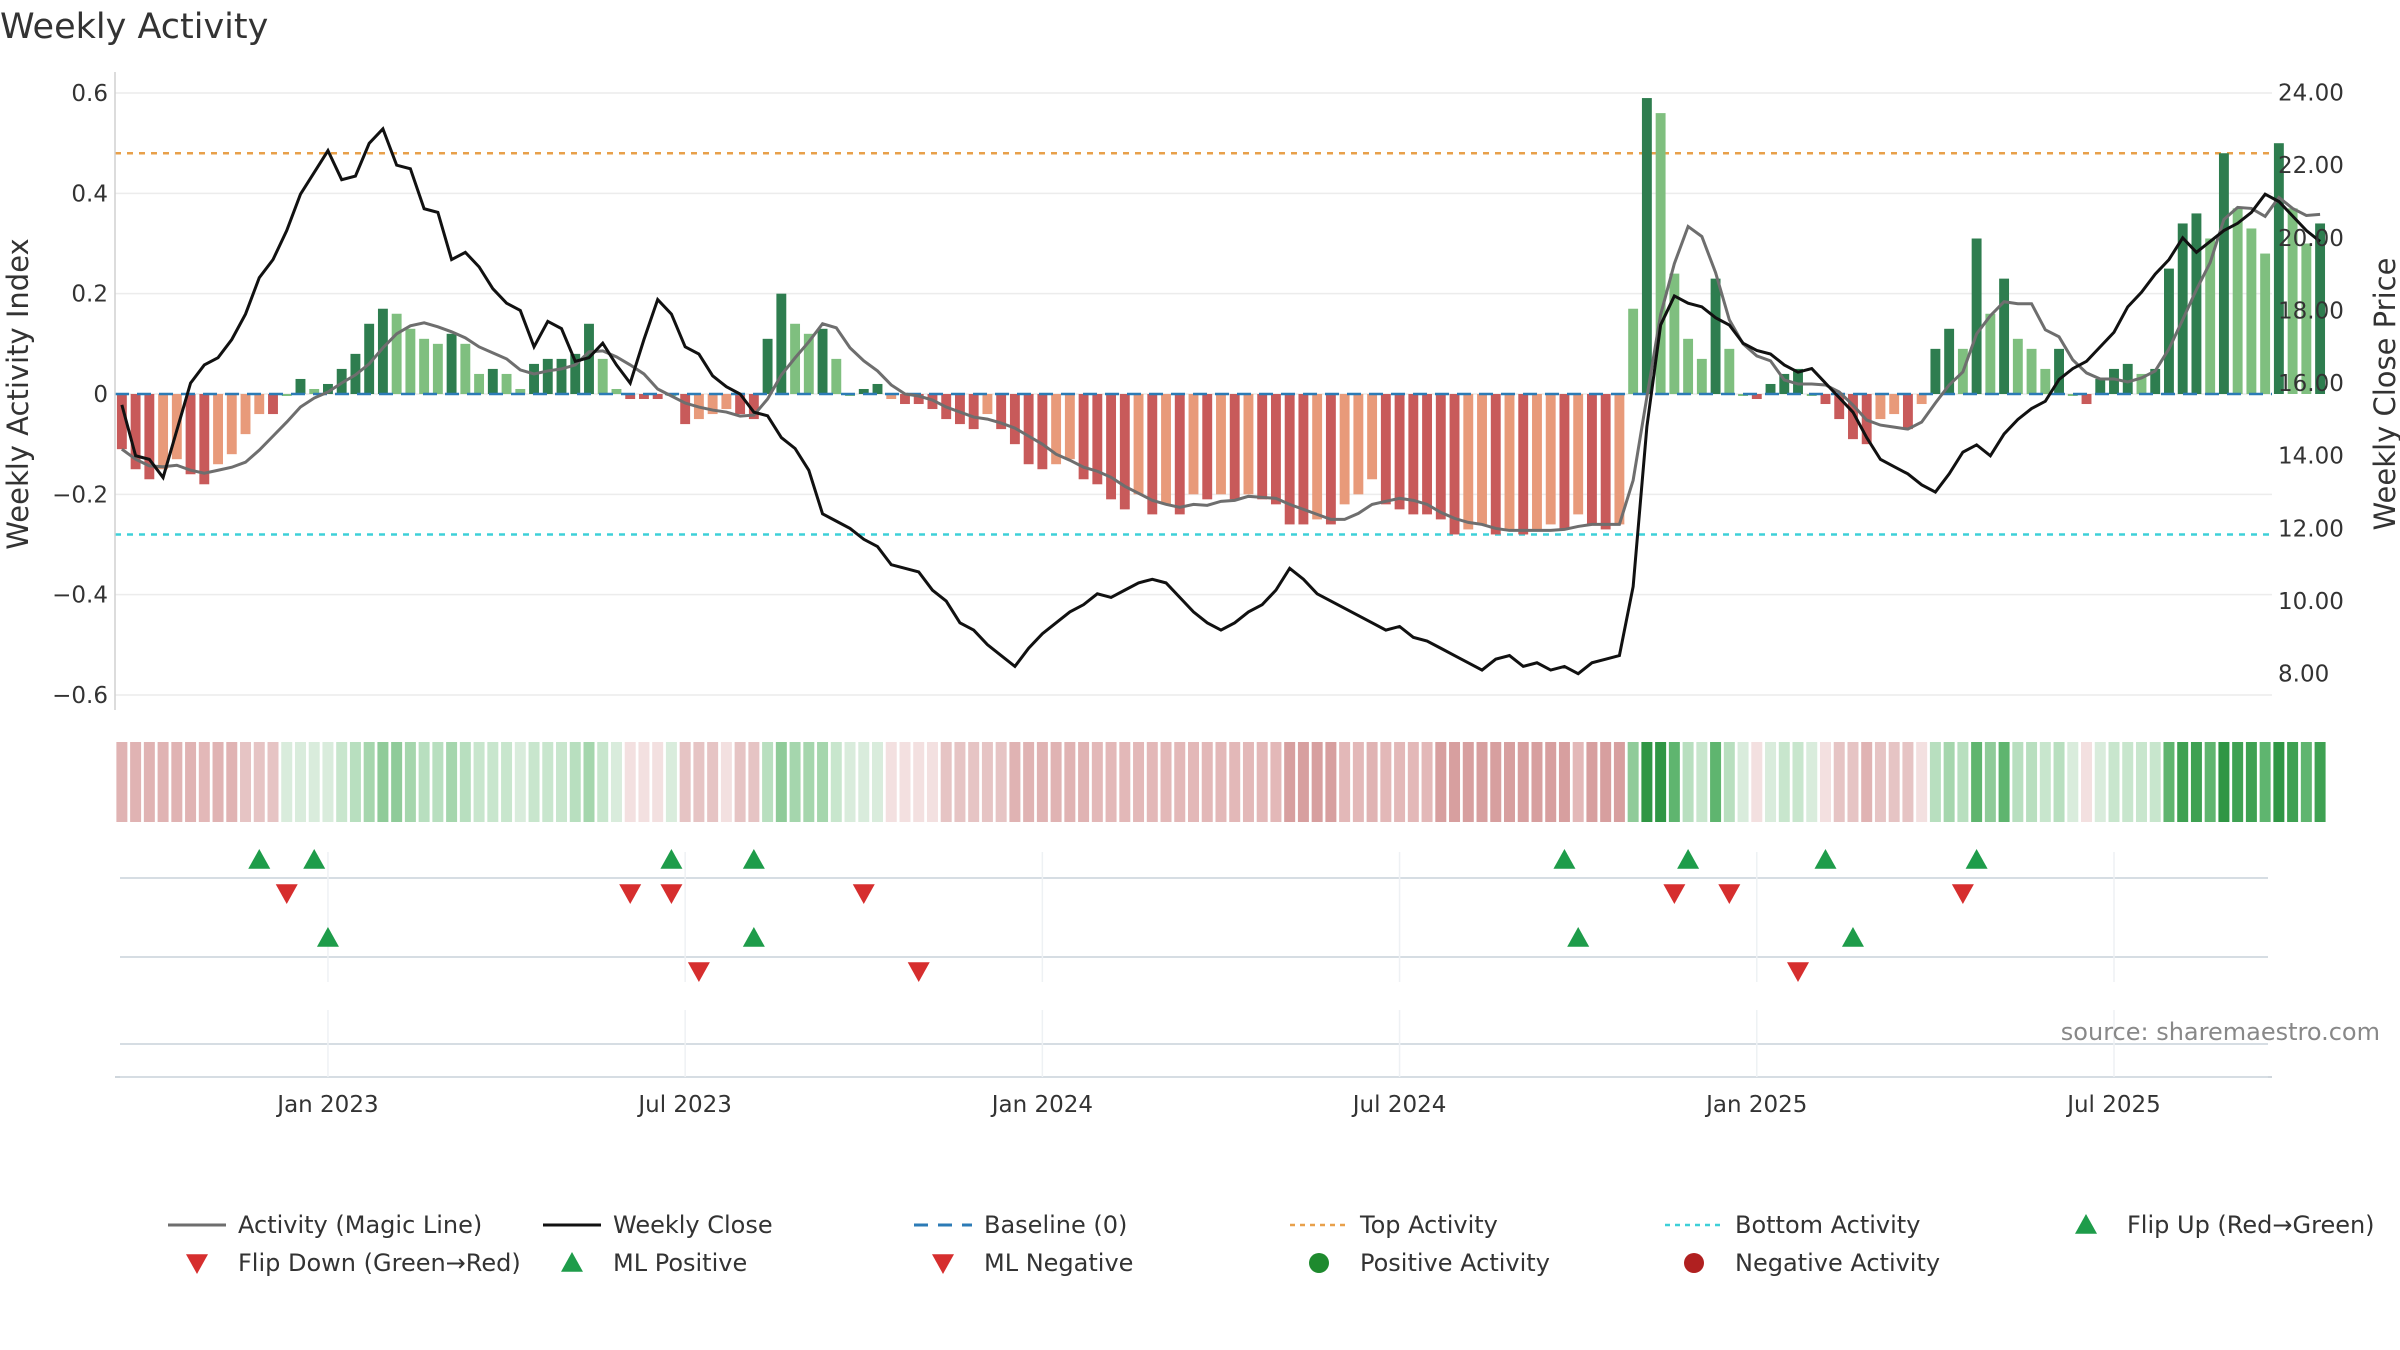 The height and width of the screenshot is (1350, 2400). Describe the element at coordinates (1032, 1263) in the screenshot. I see `legend-item: ML Negative` at that location.